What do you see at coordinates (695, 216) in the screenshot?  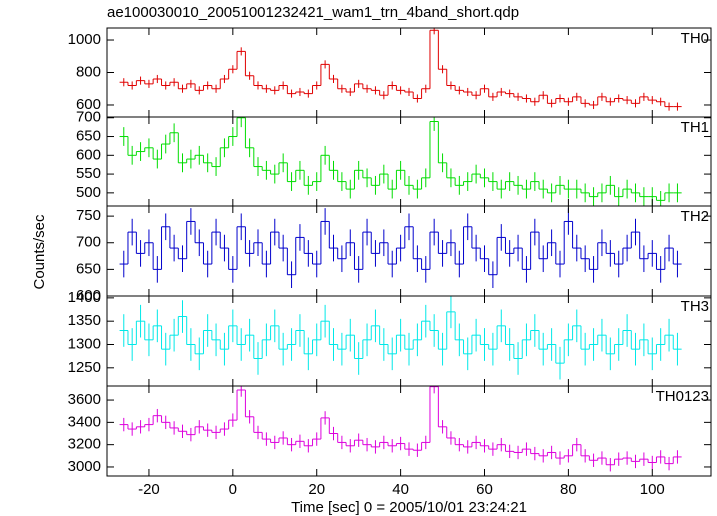 I see `panel-label: TH2` at bounding box center [695, 216].